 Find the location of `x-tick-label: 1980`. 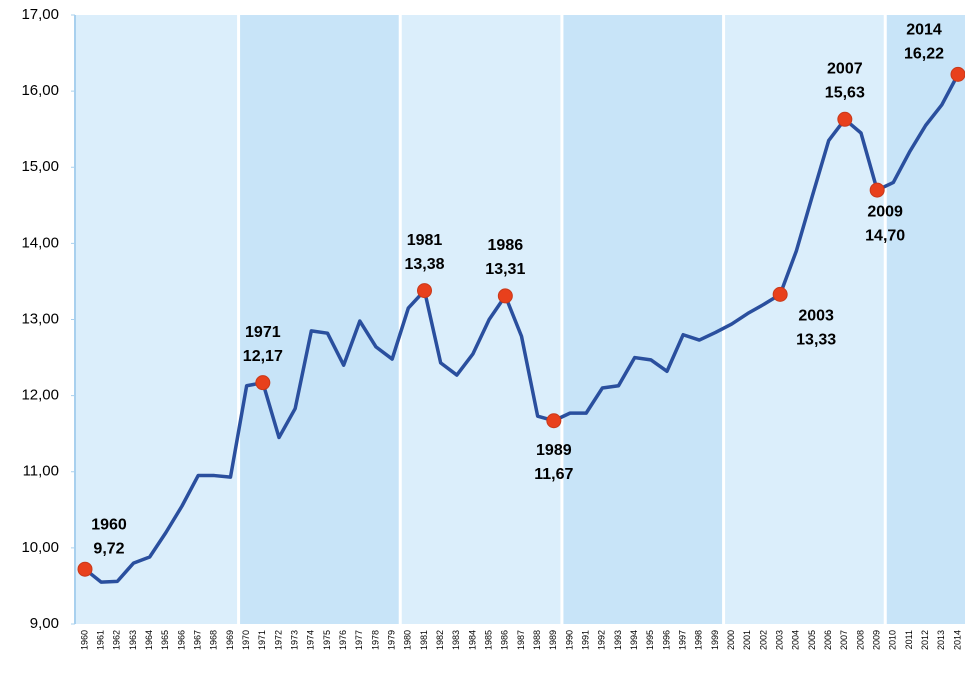

x-tick-label: 1980 is located at coordinates (408, 640).